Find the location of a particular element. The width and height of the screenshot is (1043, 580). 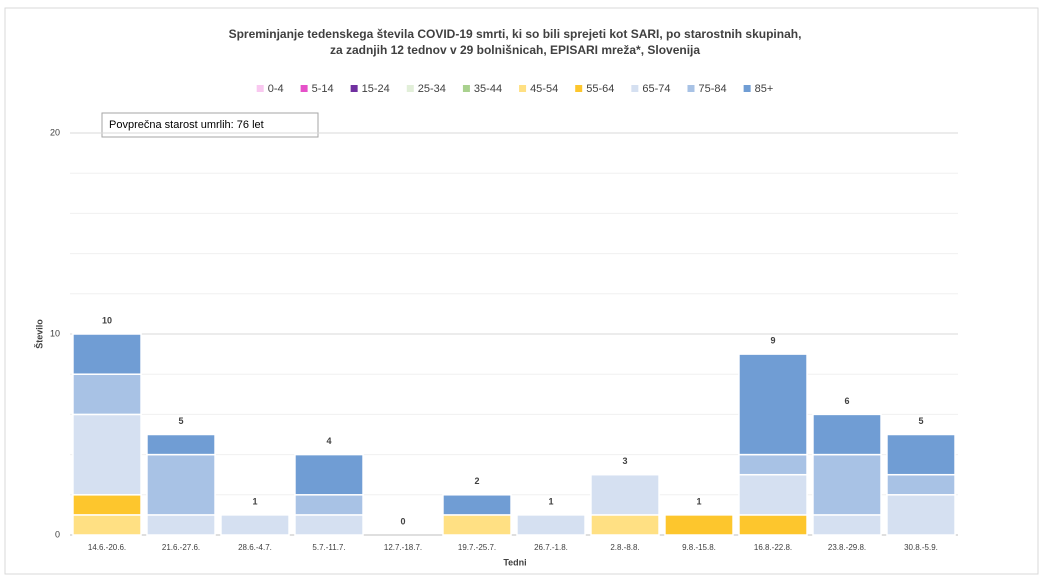

total-label: 9 is located at coordinates (772, 340).